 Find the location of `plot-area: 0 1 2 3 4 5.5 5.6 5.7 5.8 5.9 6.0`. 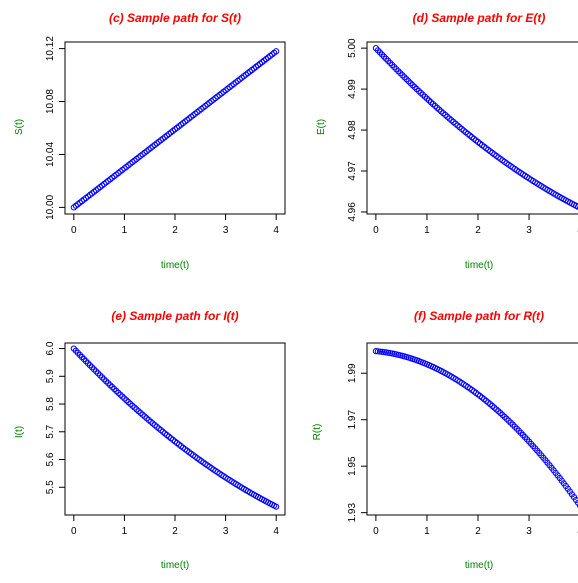

plot-area: 0 1 2 3 4 5.5 5.6 5.7 5.8 5.9 6.0 is located at coordinates (165, 439).